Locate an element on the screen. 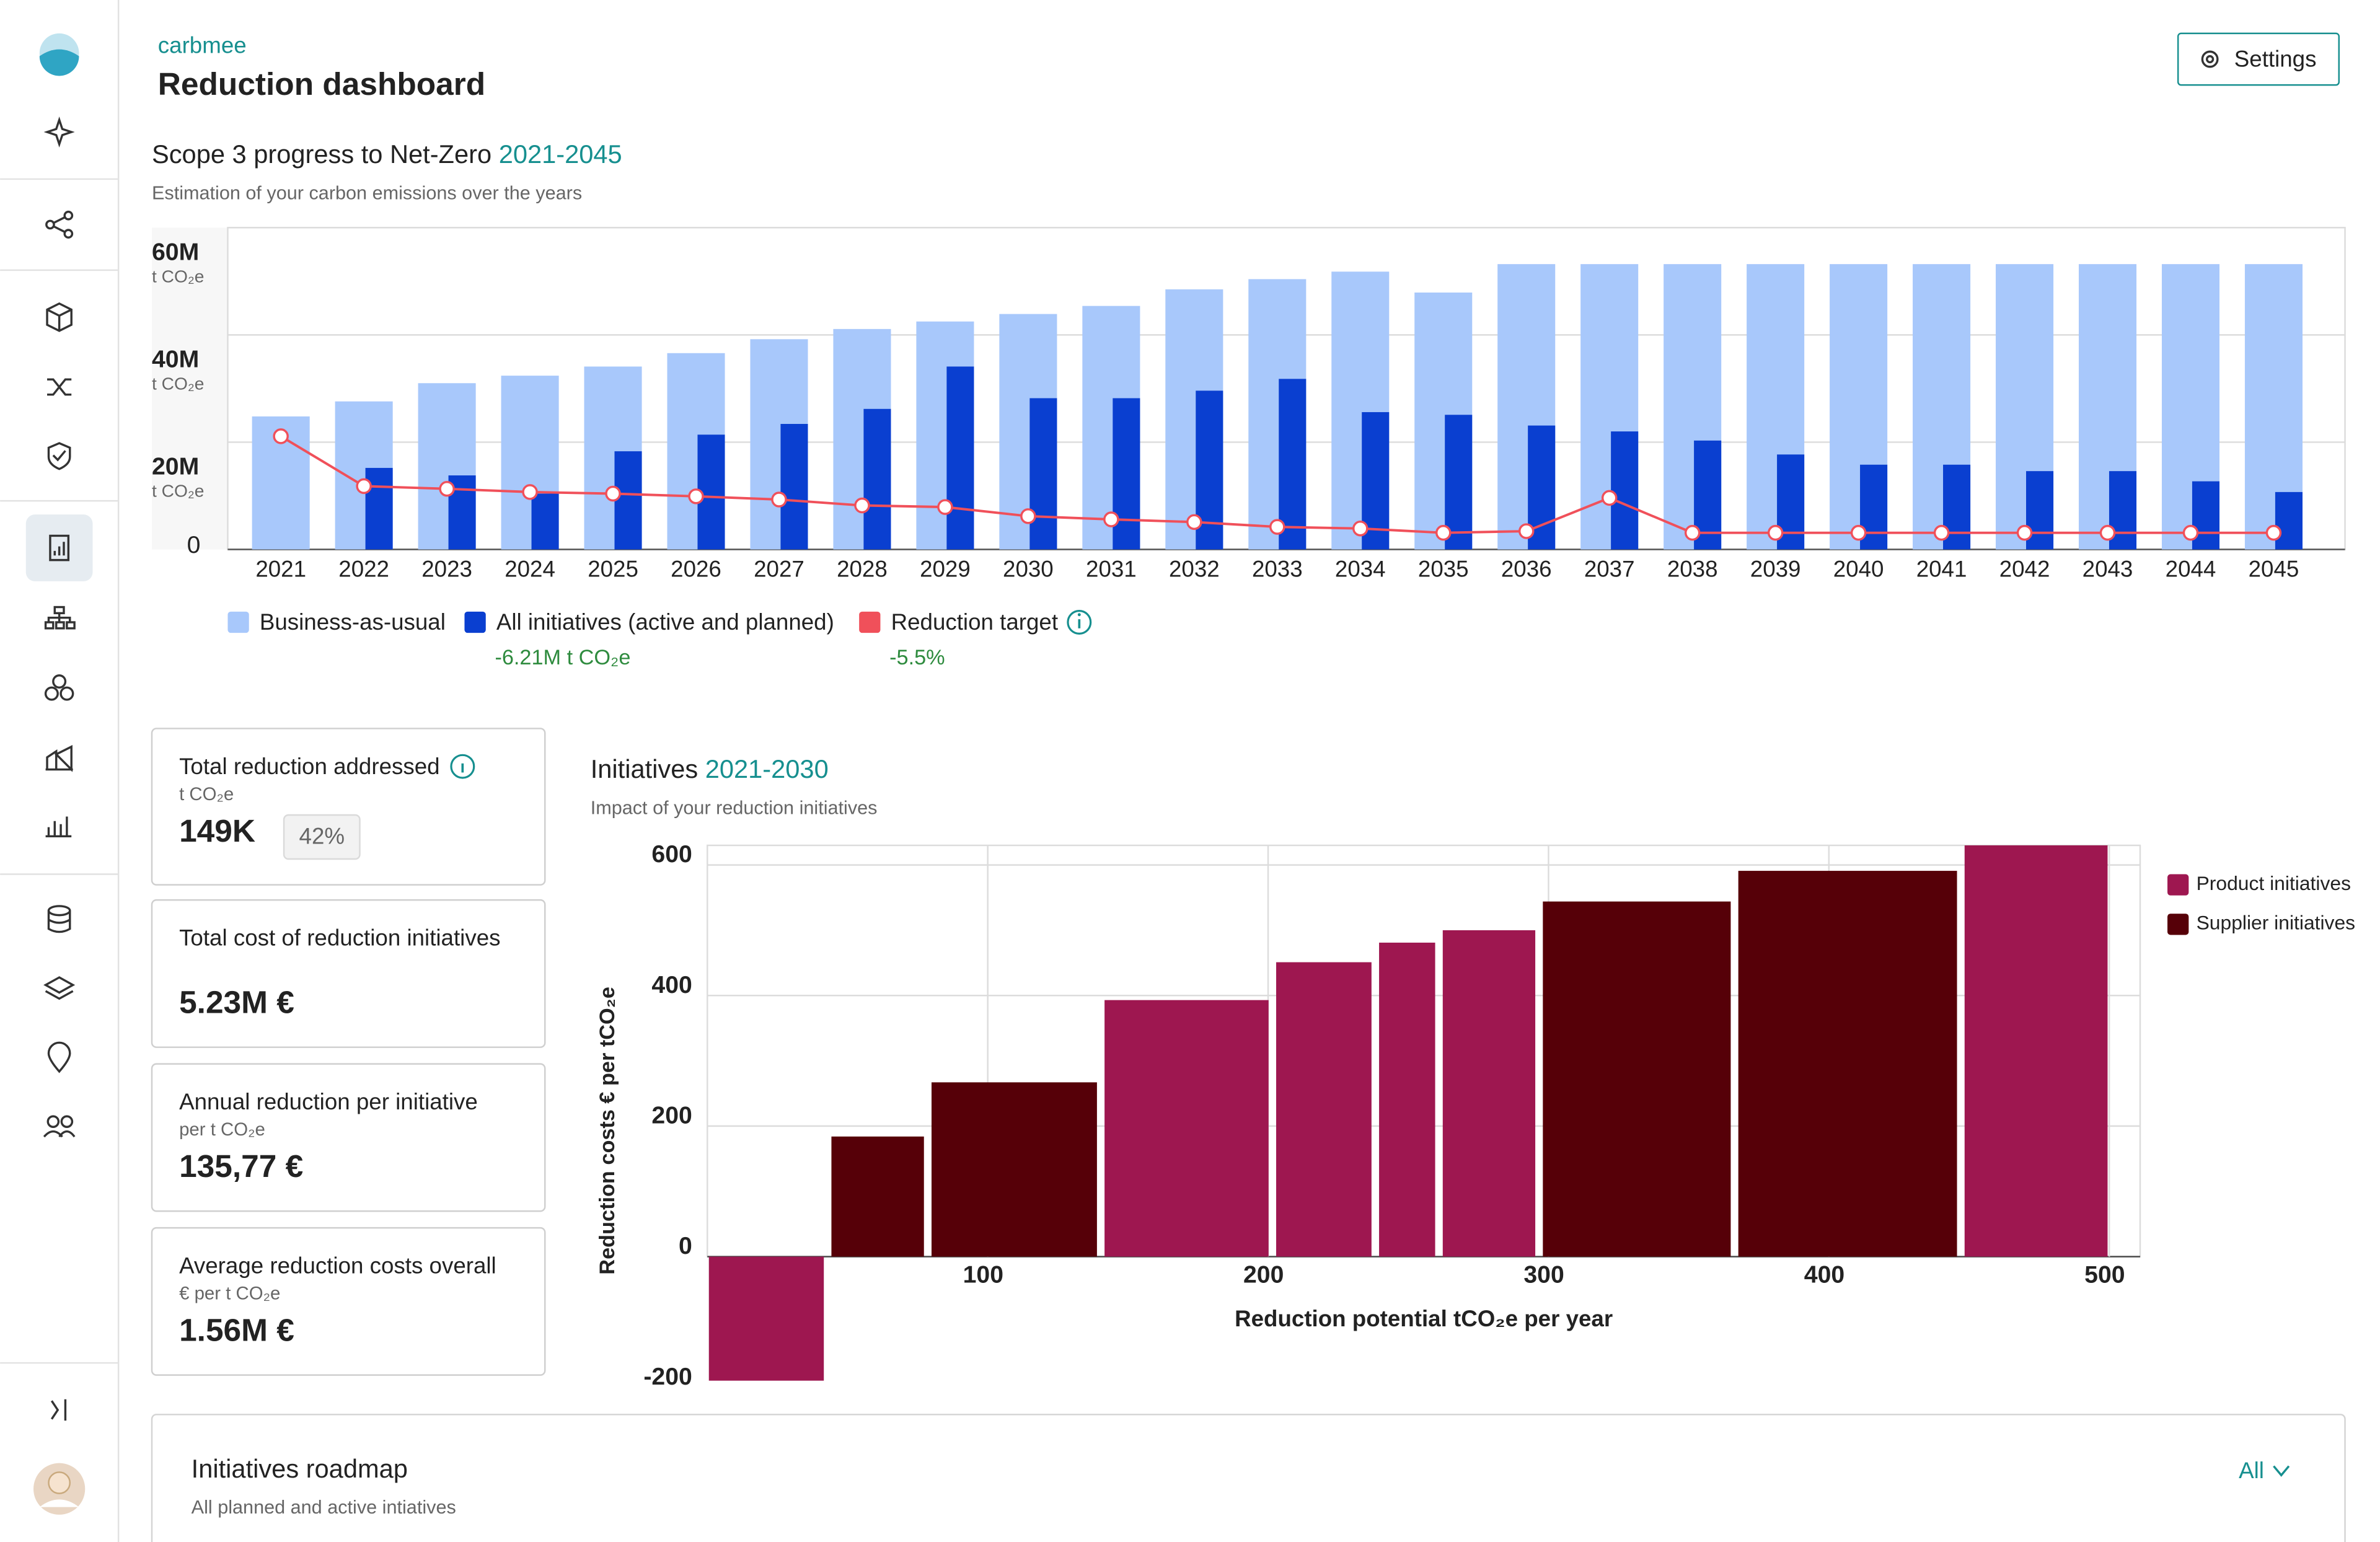  y-tick-label: 20M is located at coordinates (175, 466).